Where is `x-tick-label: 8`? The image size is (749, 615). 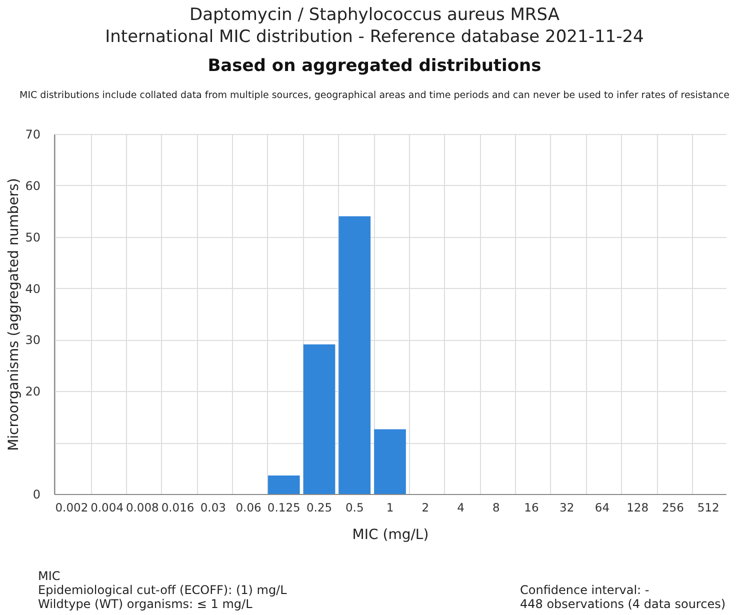
x-tick-label: 8 is located at coordinates (496, 507).